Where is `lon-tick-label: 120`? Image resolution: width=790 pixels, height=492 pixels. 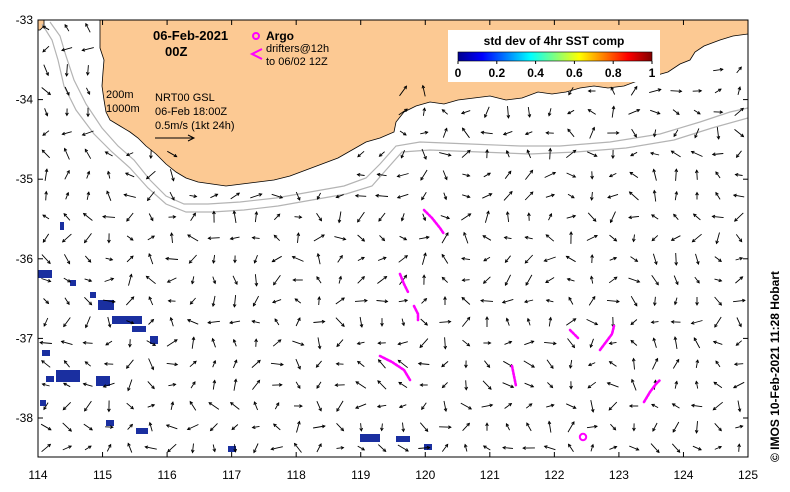 lon-tick-label: 120 is located at coordinates (425, 475).